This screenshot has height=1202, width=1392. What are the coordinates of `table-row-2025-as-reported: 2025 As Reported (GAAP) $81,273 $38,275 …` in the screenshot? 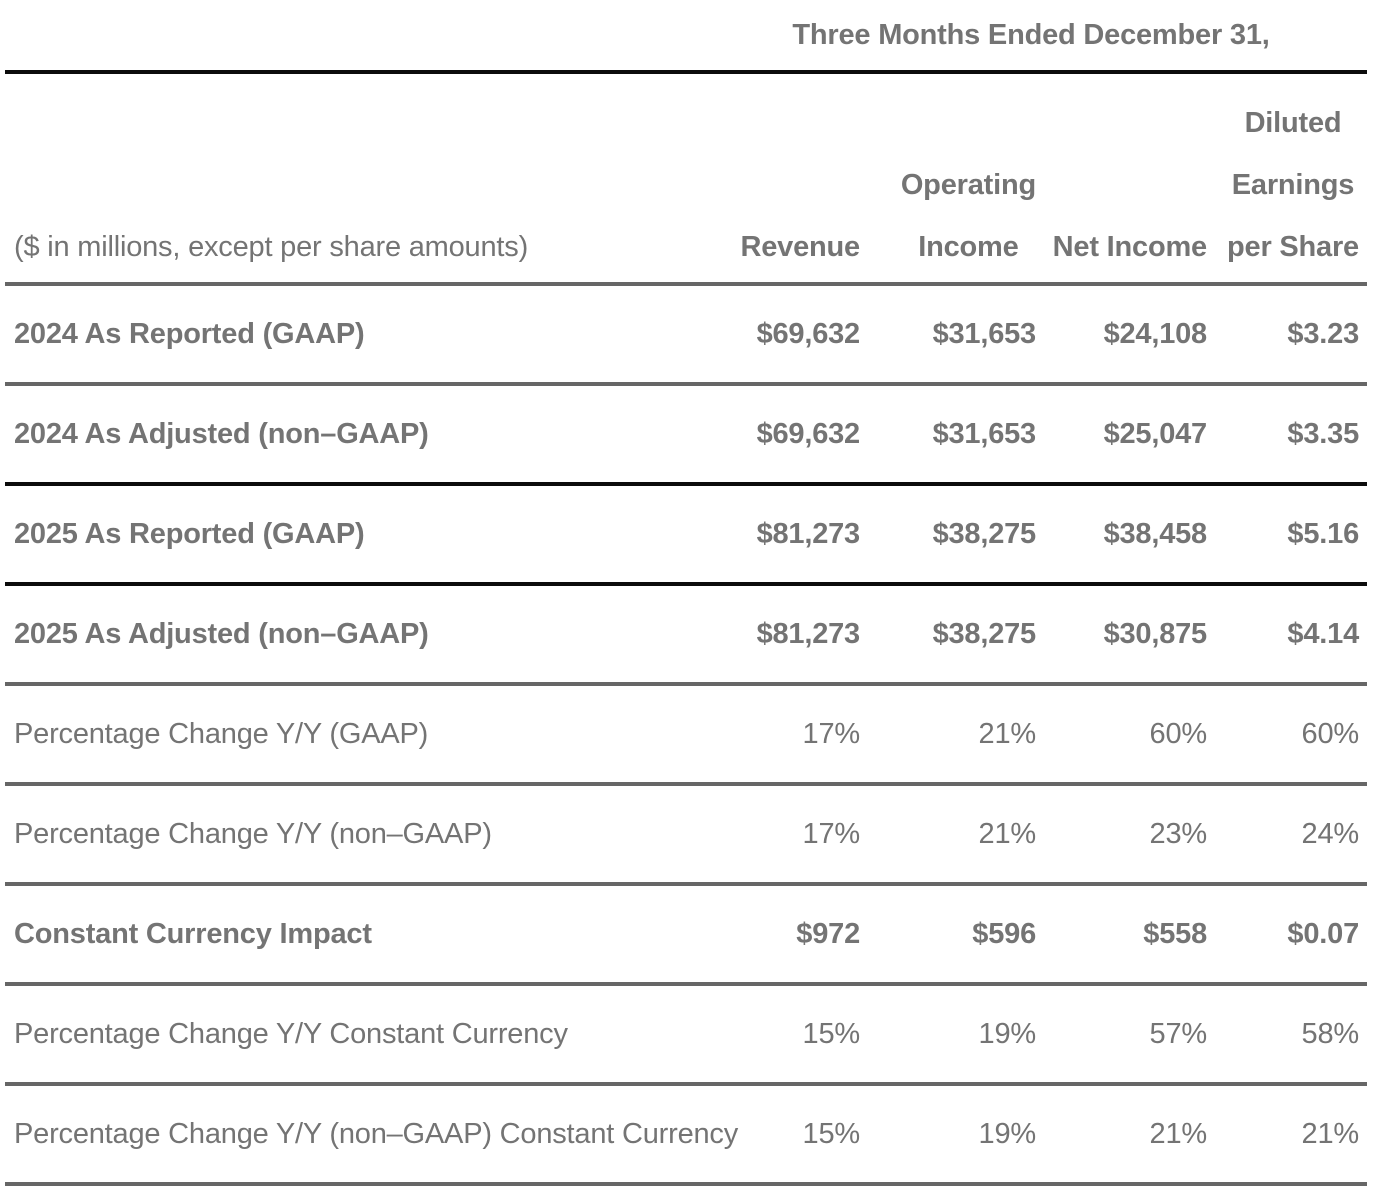 It's located at (686, 536).